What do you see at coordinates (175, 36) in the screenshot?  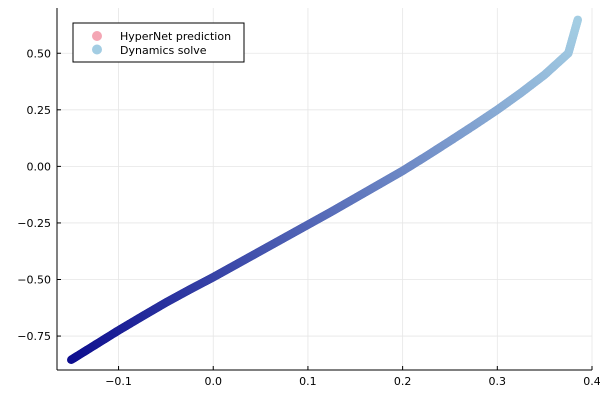 I see `legend-label-hypernet: HyperNet prediction` at bounding box center [175, 36].